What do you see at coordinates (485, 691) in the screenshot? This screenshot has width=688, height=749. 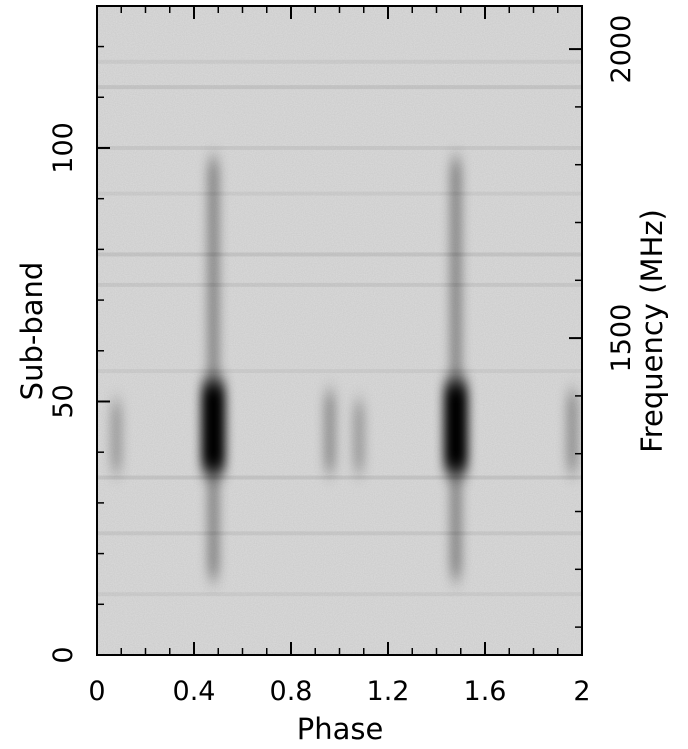 I see `x-tick-label: 1.6` at bounding box center [485, 691].